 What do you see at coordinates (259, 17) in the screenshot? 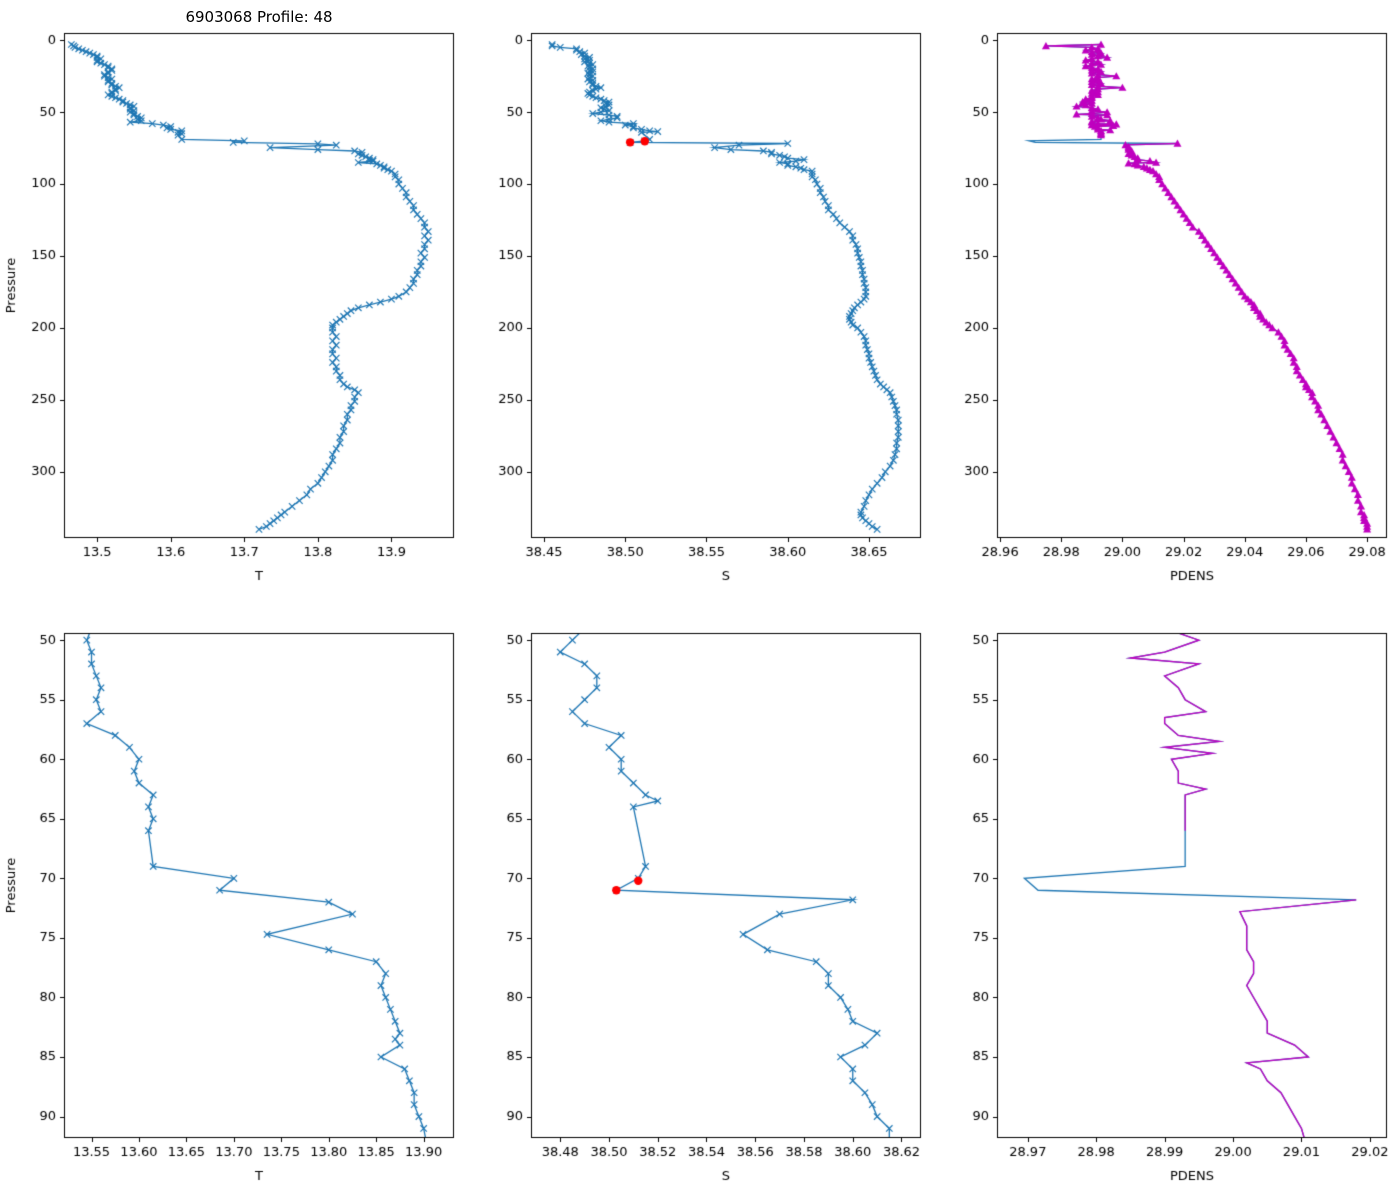
I see `figure-title: 6903068 Profile: 48` at bounding box center [259, 17].